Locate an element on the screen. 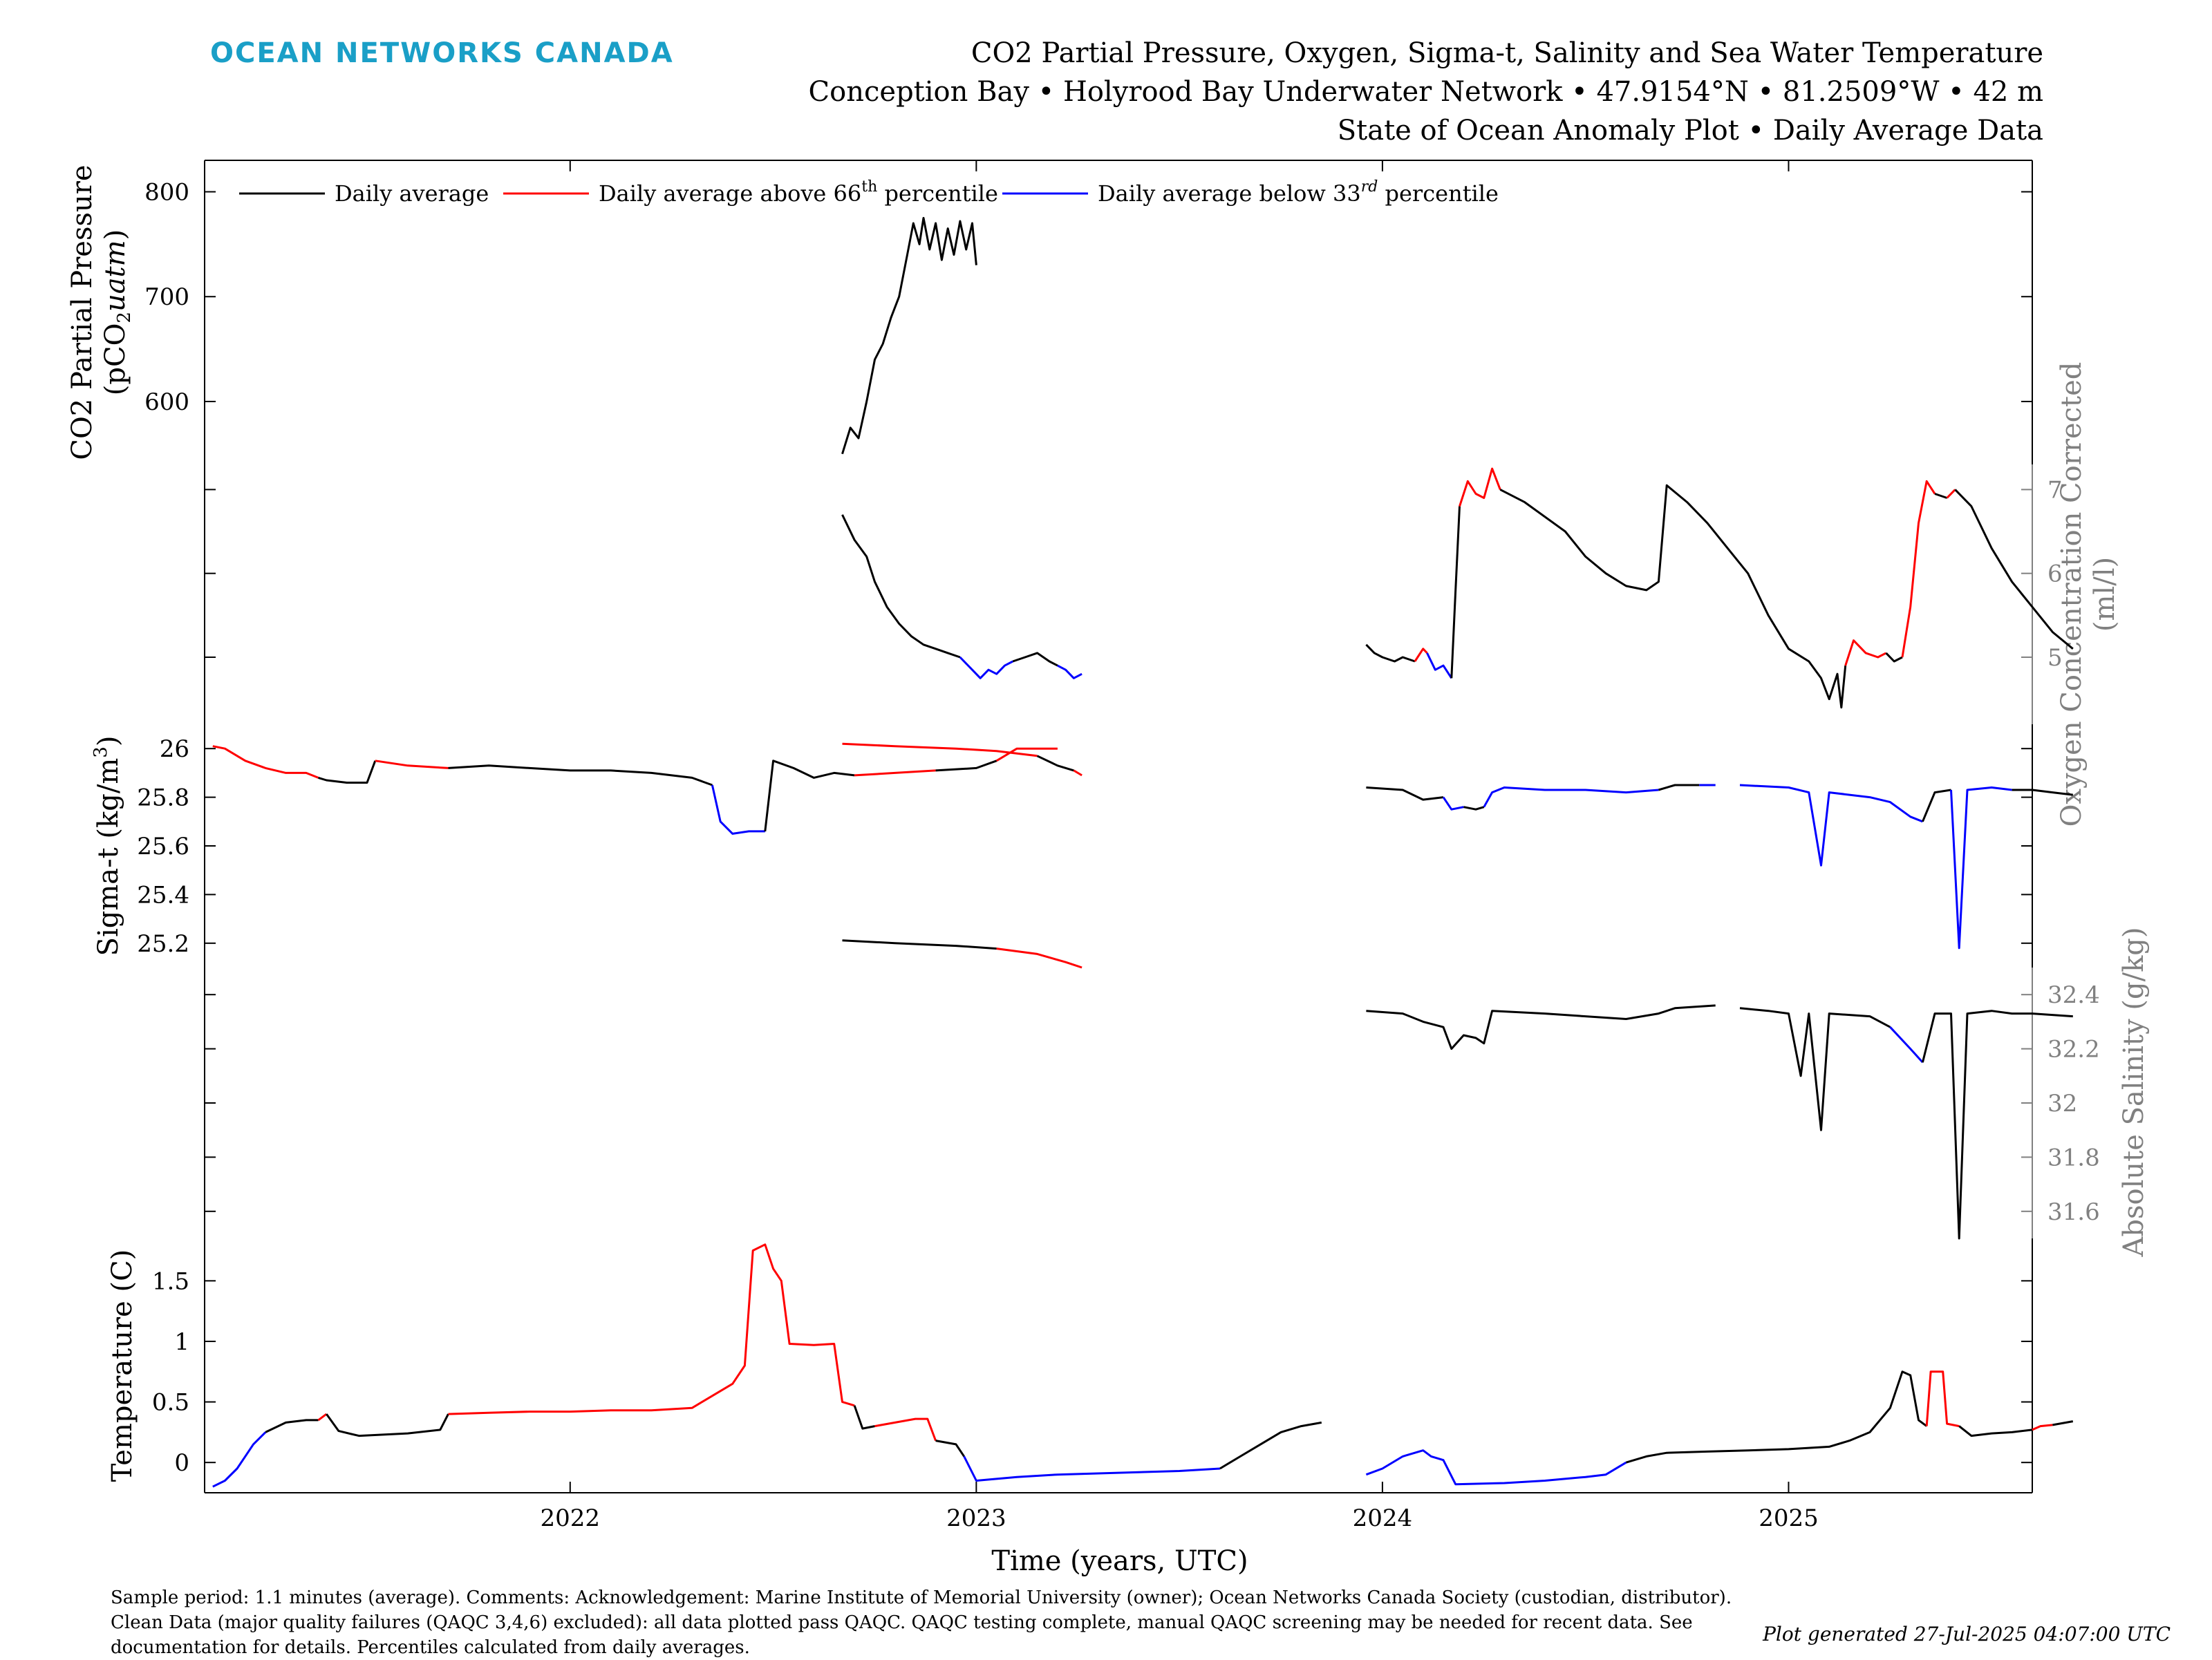  legend-label-daily-average: Daily average is located at coordinates (412, 193).